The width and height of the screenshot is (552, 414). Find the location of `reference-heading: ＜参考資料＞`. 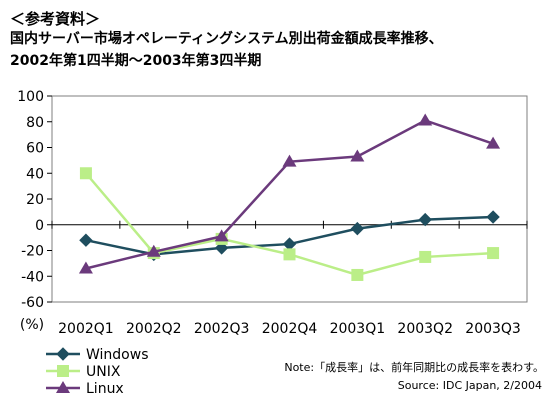

reference-heading: ＜参考資料＞ is located at coordinates (55, 19).